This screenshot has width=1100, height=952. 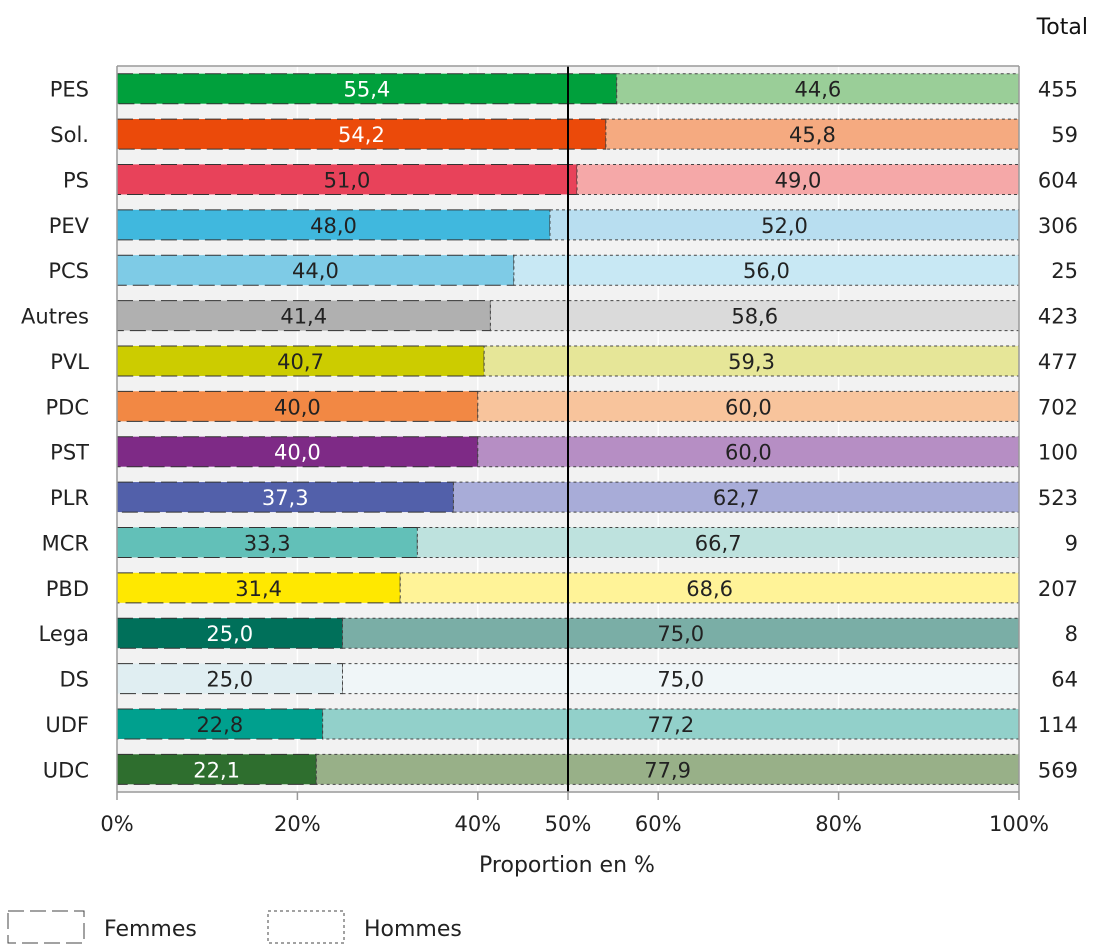 I want to click on totals-header: Total, so click(x=1062, y=27).